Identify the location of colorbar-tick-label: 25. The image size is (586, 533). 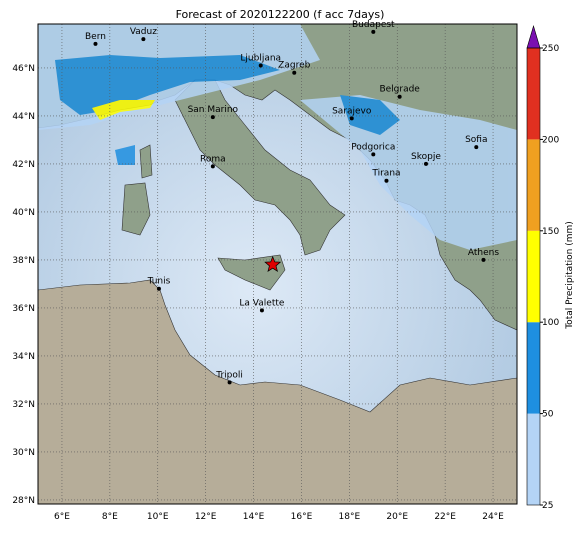
(547, 506).